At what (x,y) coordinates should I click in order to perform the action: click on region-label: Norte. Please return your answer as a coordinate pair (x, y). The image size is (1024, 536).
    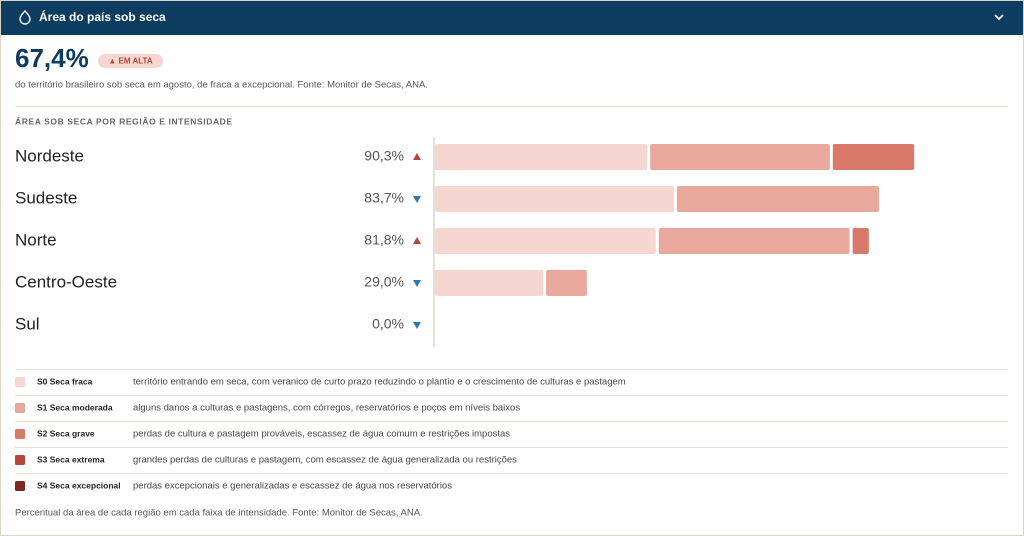
    Looking at the image, I should click on (36, 239).